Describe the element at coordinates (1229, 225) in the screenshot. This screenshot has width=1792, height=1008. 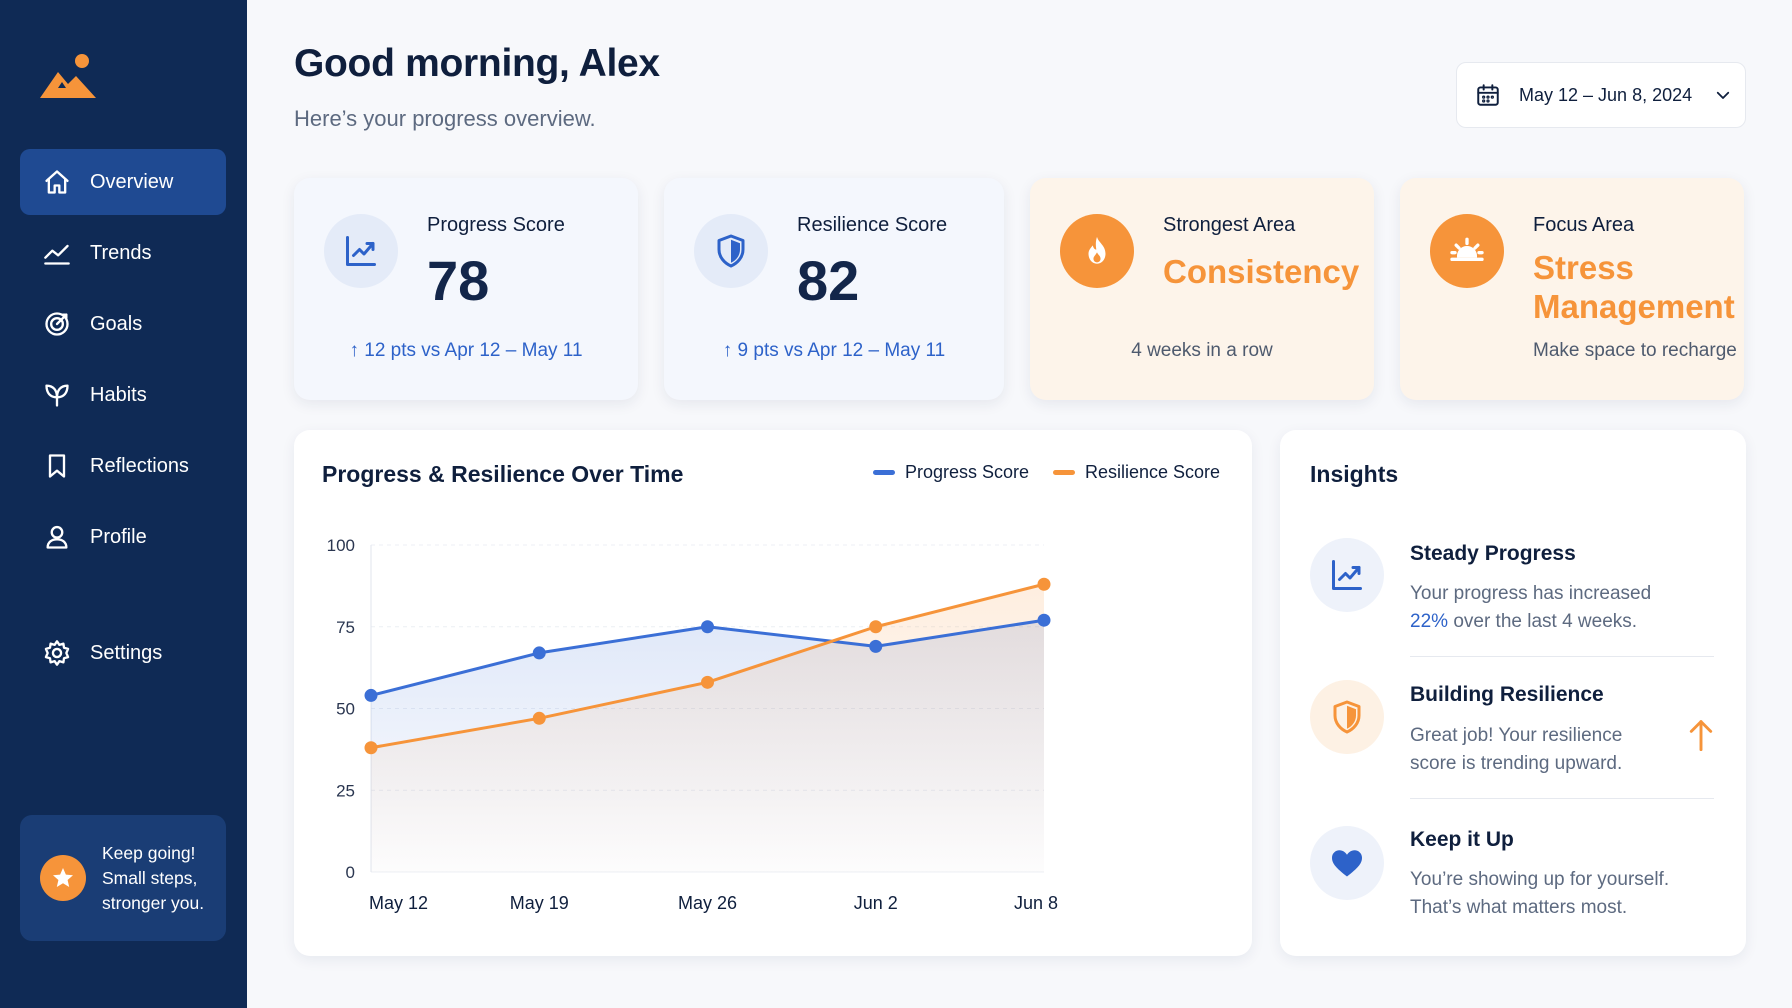
I see `card-label: Strongest Area` at that location.